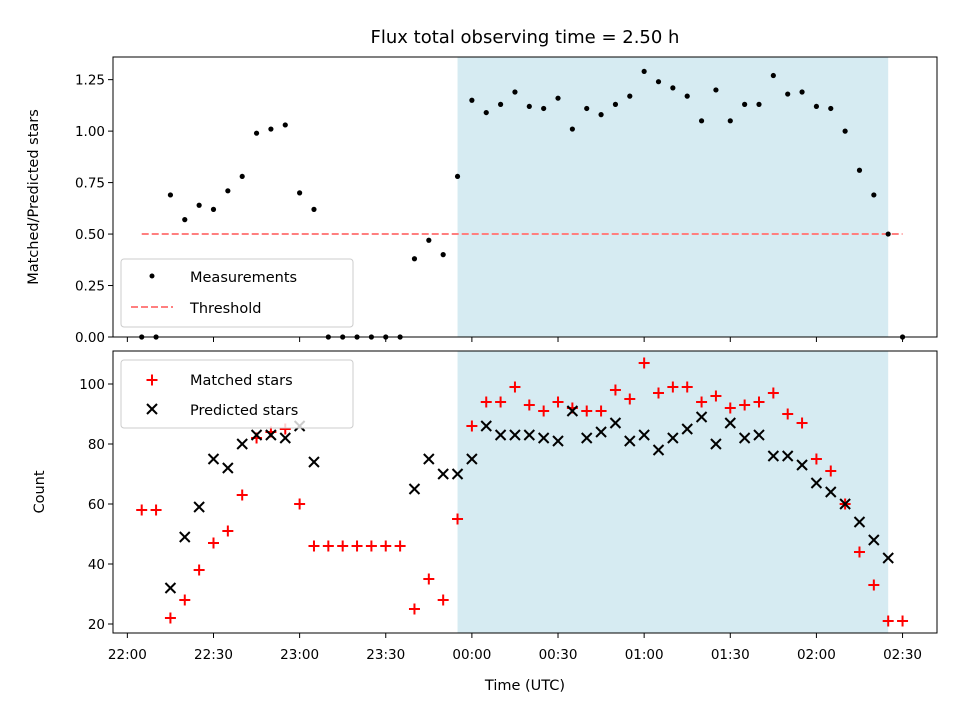 Image resolution: width=960 pixels, height=720 pixels. Describe the element at coordinates (96, 625) in the screenshot. I see `bottom-y-tick-label: 20` at that location.